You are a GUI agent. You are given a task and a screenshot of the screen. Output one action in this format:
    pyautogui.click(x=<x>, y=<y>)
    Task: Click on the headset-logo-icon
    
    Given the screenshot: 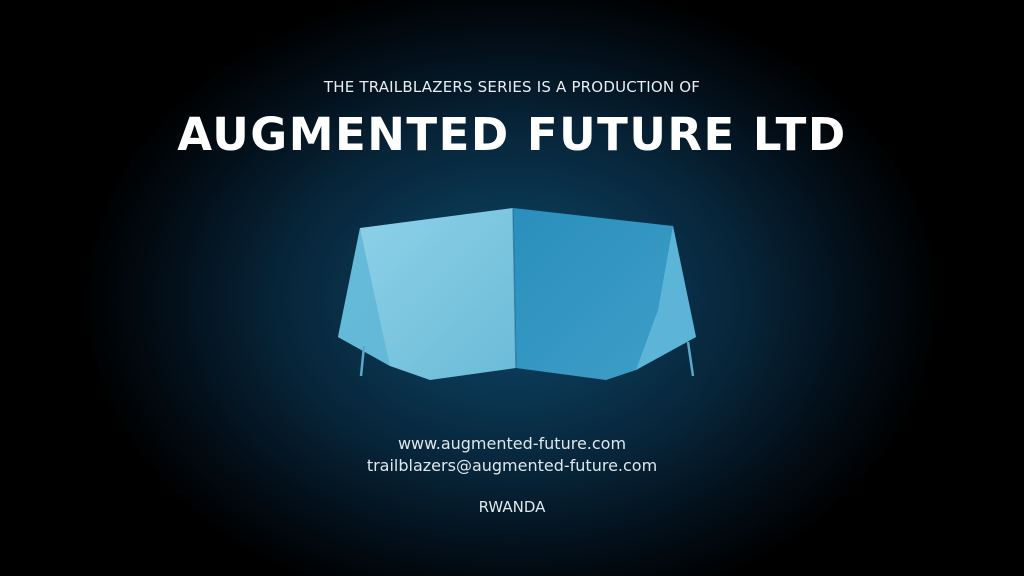 What is the action you would take?
    pyautogui.click(x=517, y=293)
    